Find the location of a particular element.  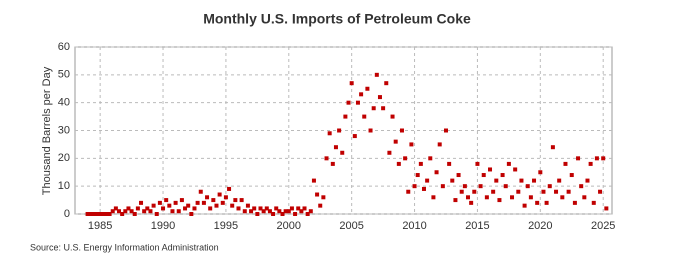

y-tick-label: 50 is located at coordinates (64, 75).